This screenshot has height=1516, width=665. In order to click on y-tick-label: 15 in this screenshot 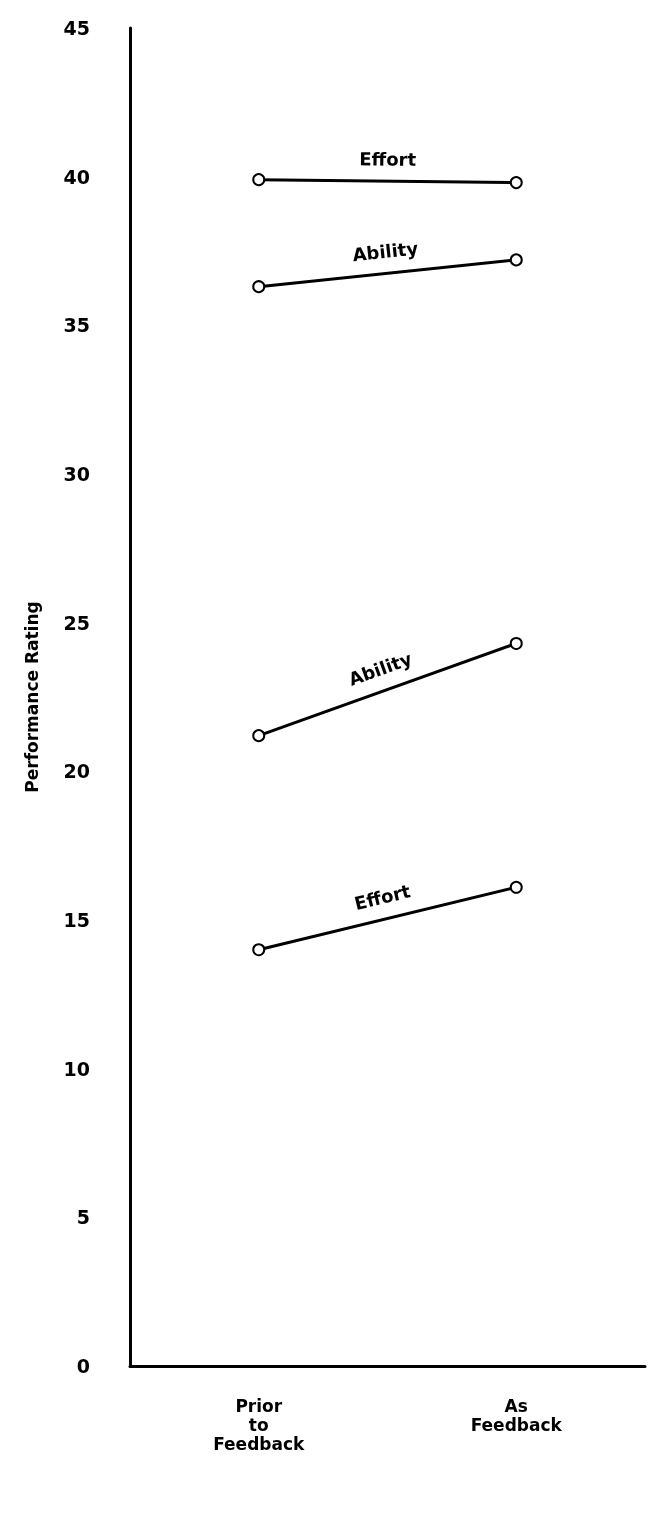, I will do `click(76, 920)`.